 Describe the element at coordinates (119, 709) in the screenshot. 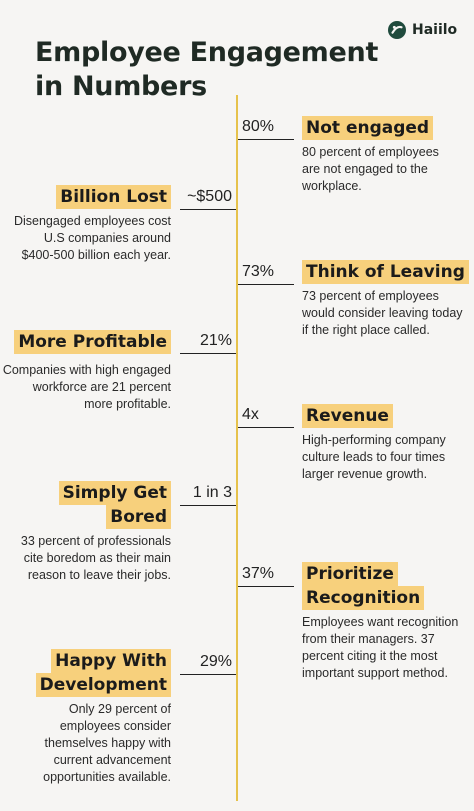

I see `description-line: Only 29 percent of` at that location.